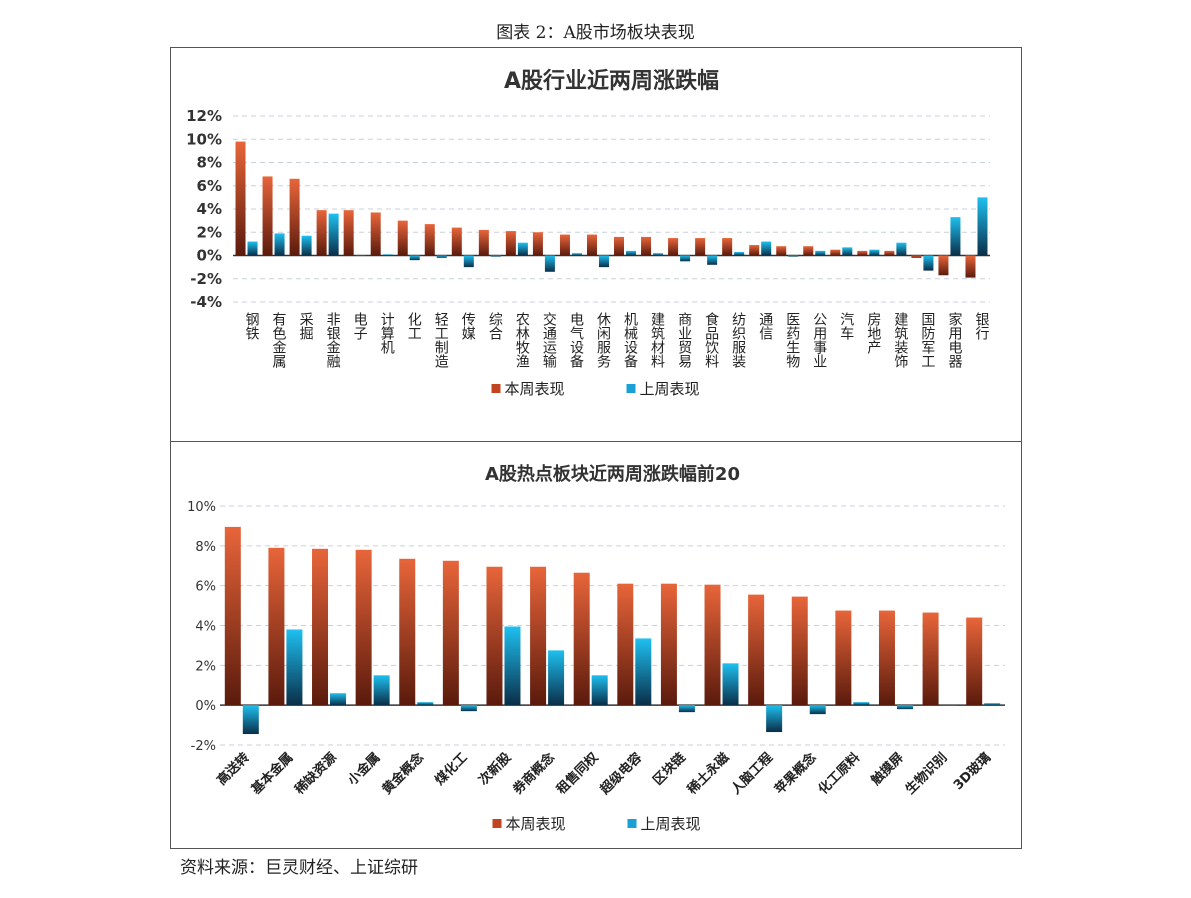  Describe the element at coordinates (306, 326) in the screenshot. I see `x-tick-label: 采掘` at that location.